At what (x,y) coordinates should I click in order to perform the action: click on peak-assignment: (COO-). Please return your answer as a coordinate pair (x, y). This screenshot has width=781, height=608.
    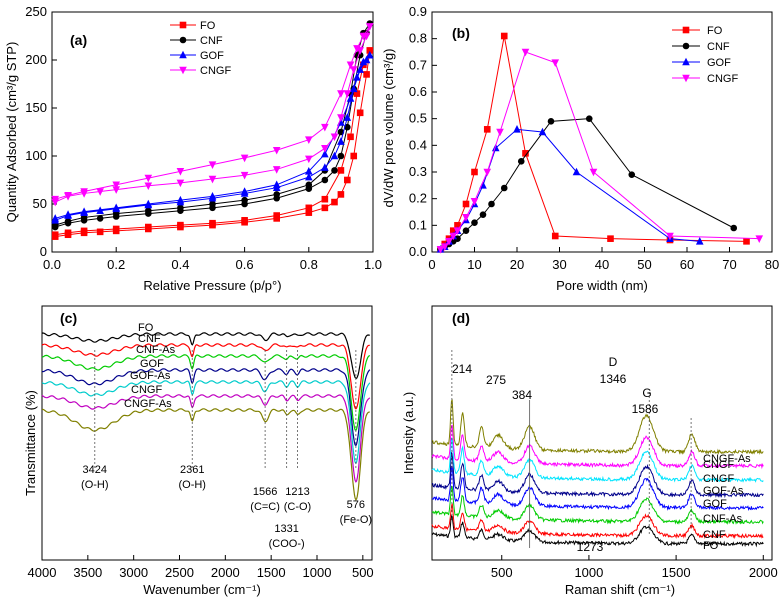
    Looking at the image, I should click on (287, 544).